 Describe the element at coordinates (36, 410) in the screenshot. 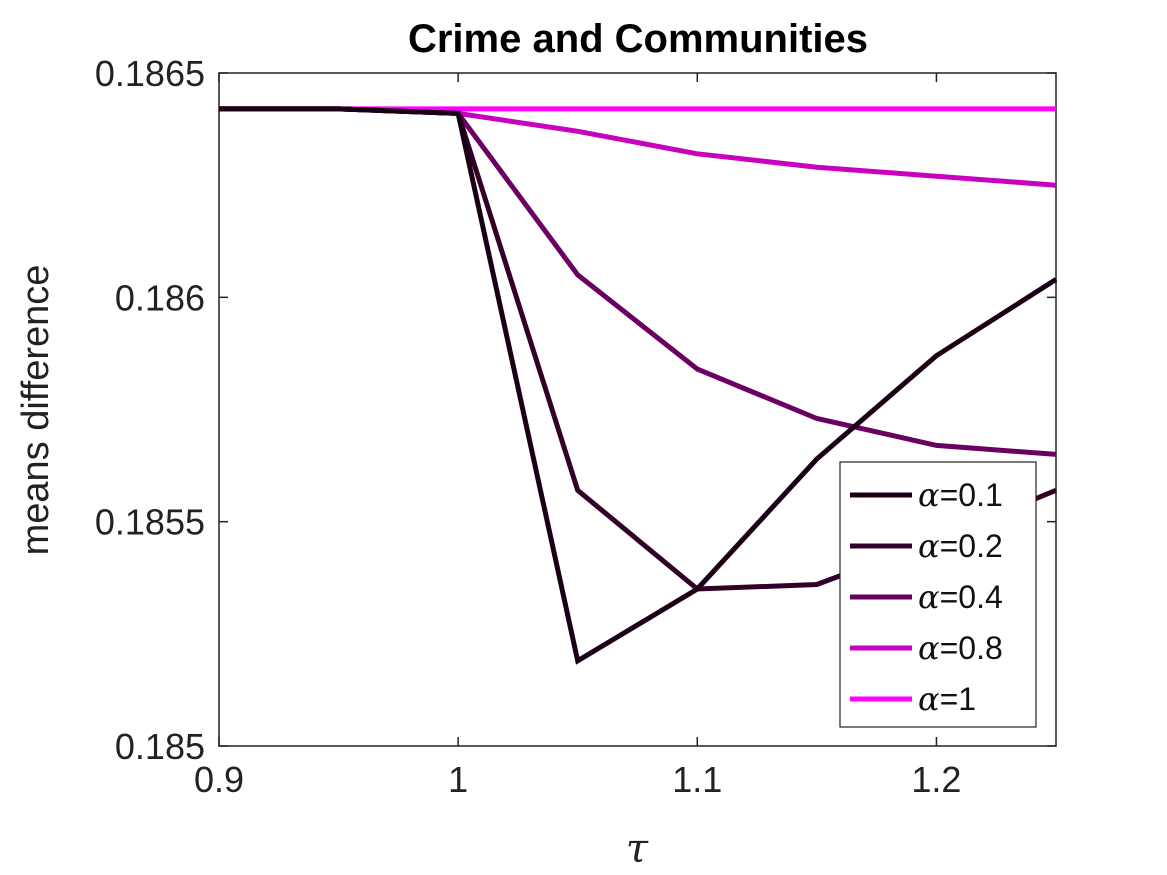

I see `y-axis-label: means difference` at that location.